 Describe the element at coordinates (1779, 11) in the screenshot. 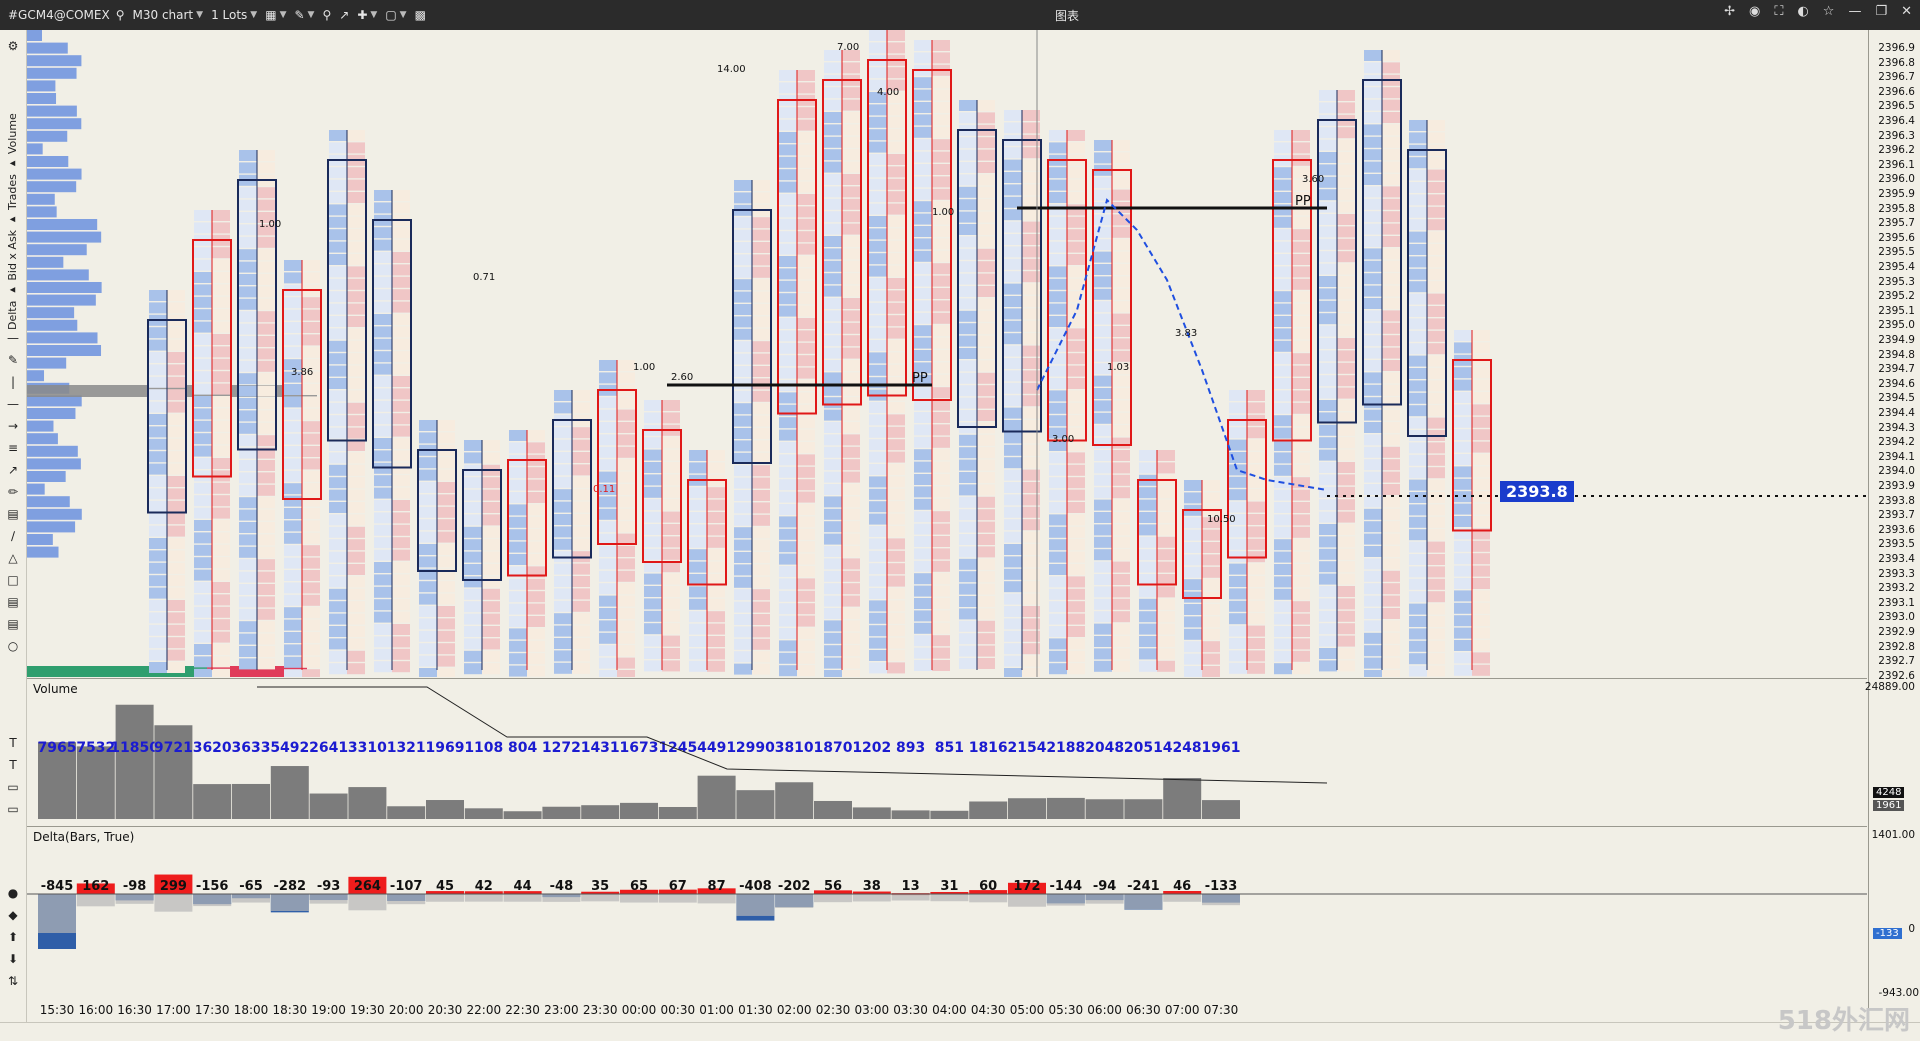

I see `fullscreen-icon: ⛶` at that location.